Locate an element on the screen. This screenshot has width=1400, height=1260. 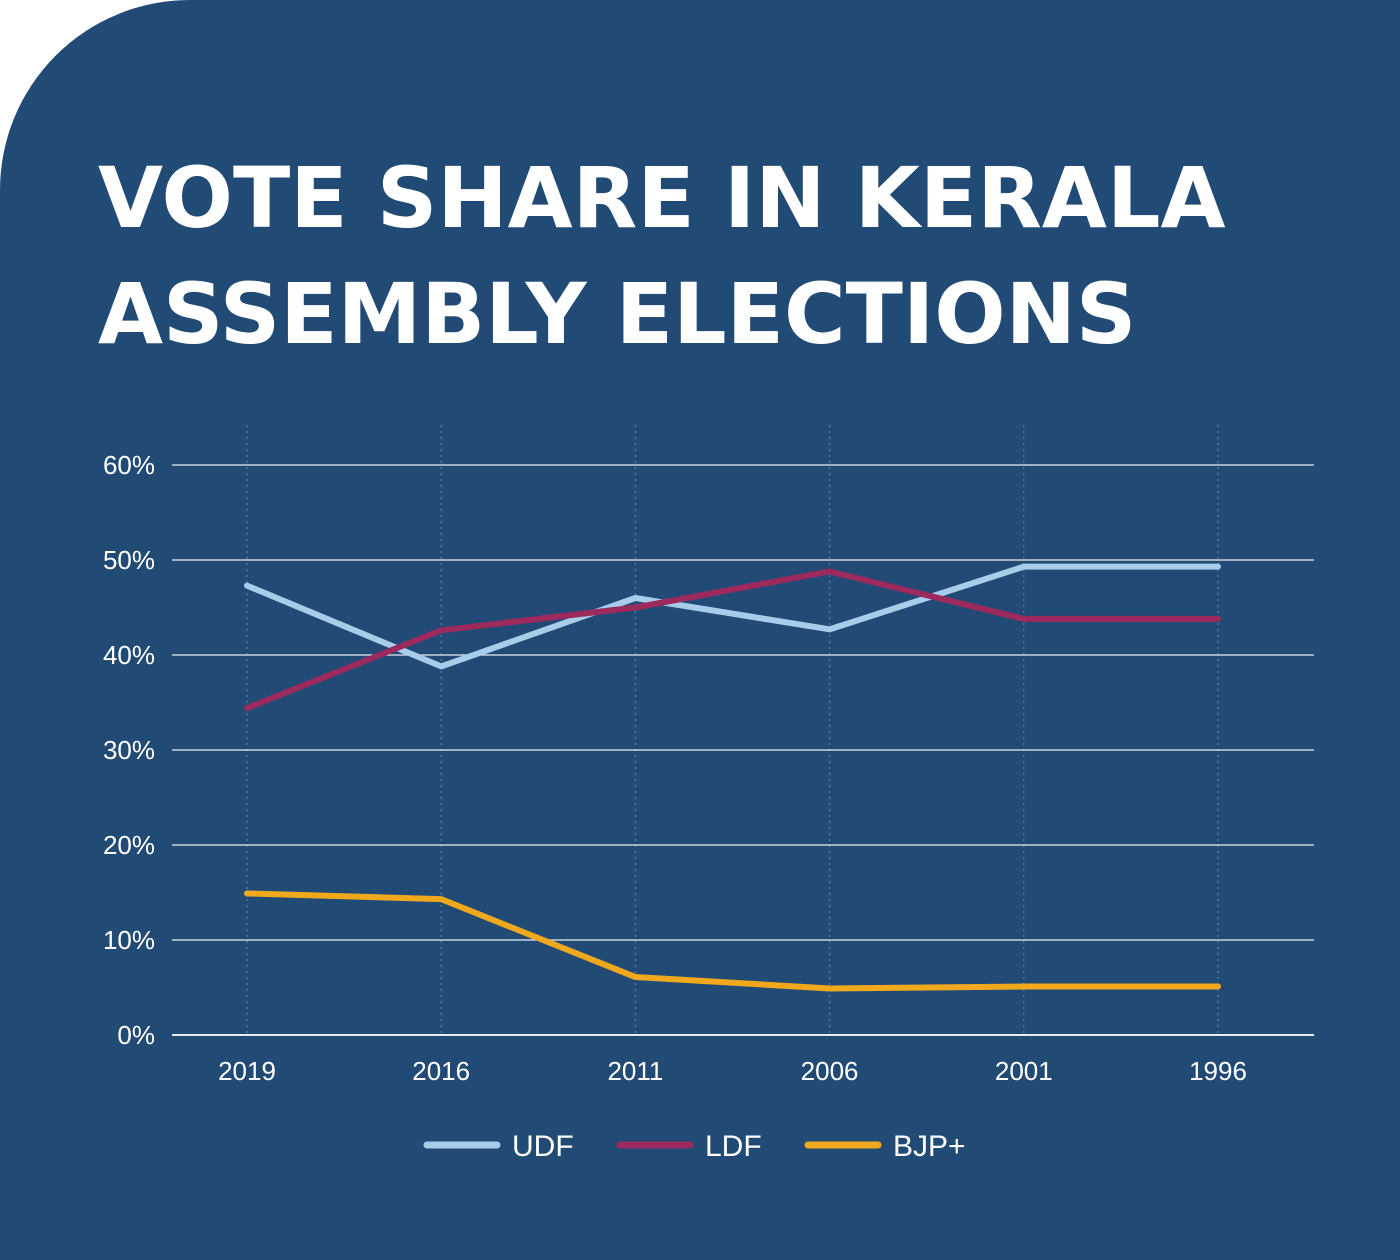
legend-label-ldf: LDF is located at coordinates (733, 1146).